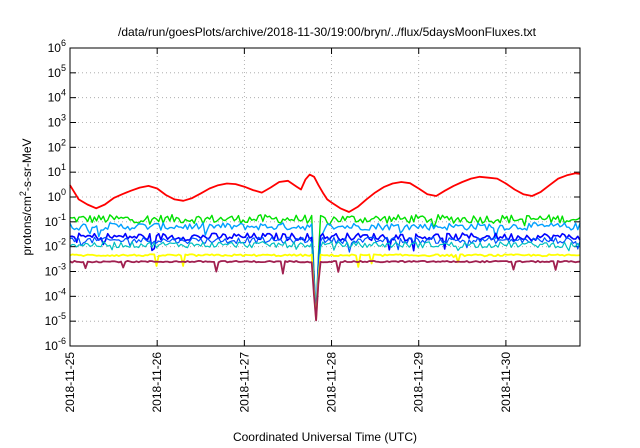  Describe the element at coordinates (506, 382) in the screenshot. I see `x-tick-label: 2018-11-30` at that location.